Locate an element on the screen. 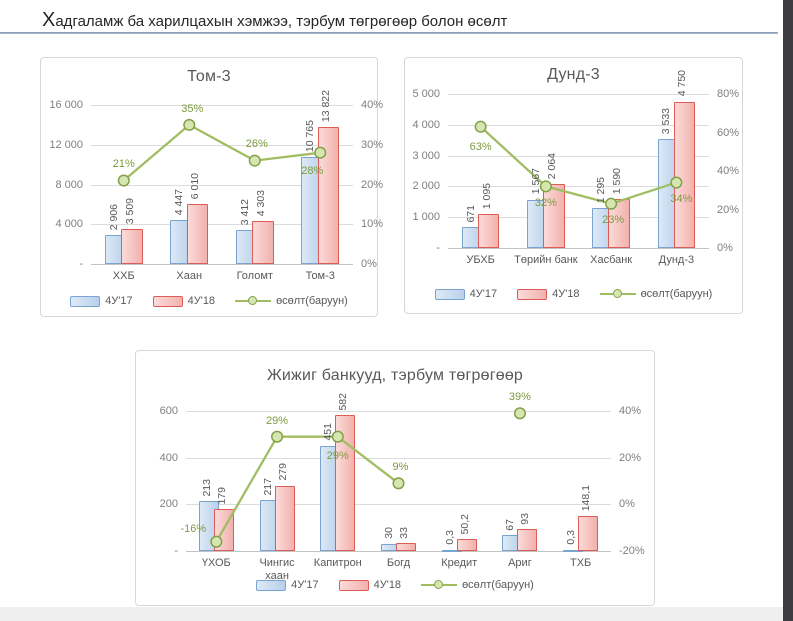 The height and width of the screenshot is (621, 793). chart-title: Том-3 is located at coordinates (209, 76).